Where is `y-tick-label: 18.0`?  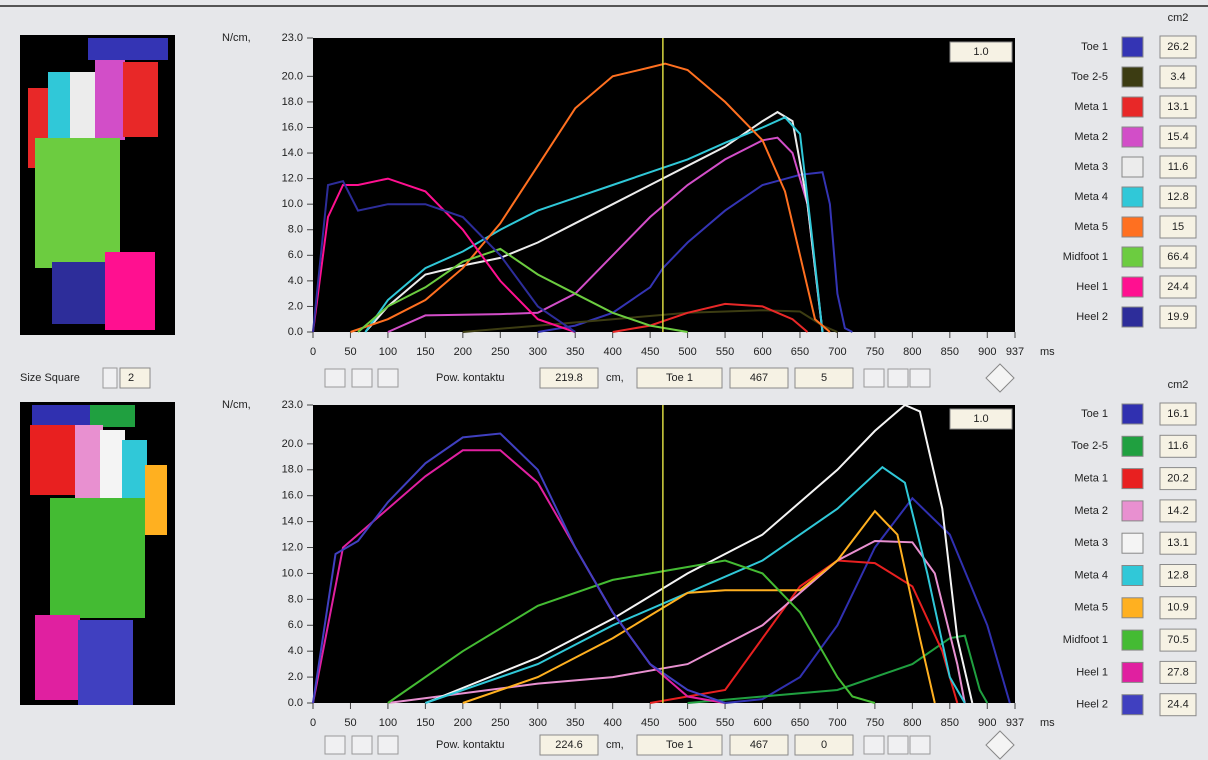
y-tick-label: 18.0 is located at coordinates (292, 102).